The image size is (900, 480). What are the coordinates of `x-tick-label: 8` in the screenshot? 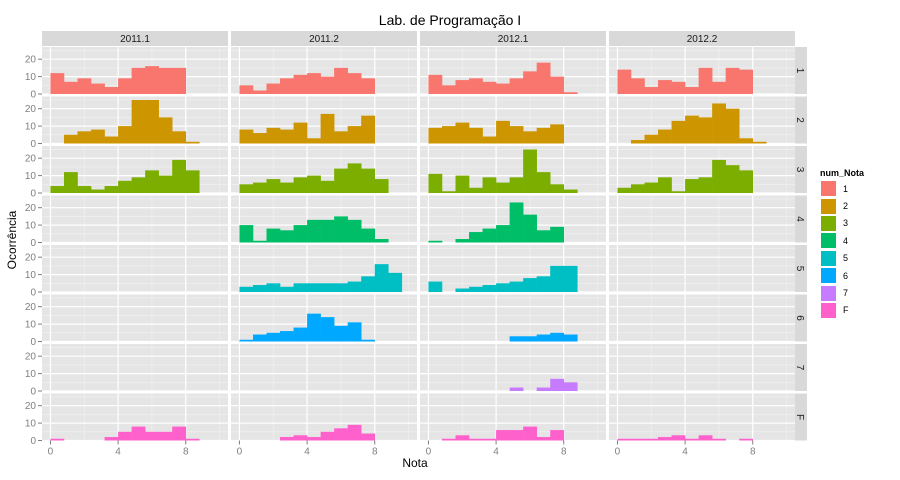 It's located at (753, 452).